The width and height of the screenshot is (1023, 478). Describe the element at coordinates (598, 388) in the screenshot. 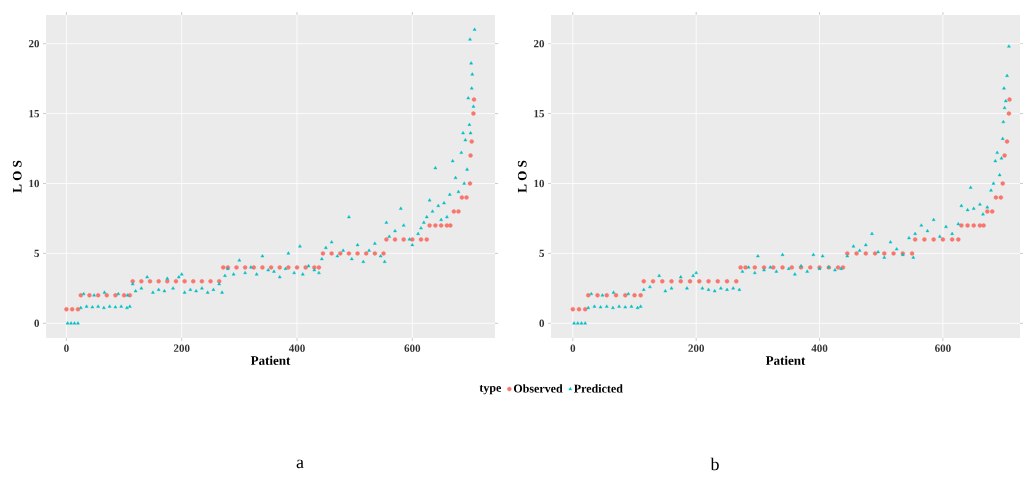

I see `legend-label: Predicted` at that location.